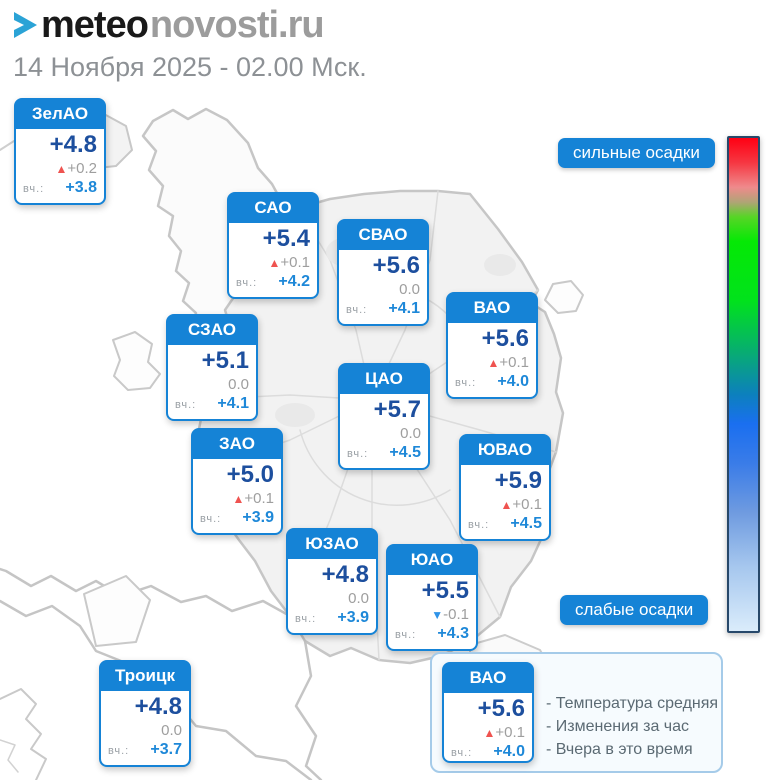 The height and width of the screenshot is (780, 780). I want to click on date-time-line: 14 Ноября 2025 - 02.00 Мск., so click(190, 67).